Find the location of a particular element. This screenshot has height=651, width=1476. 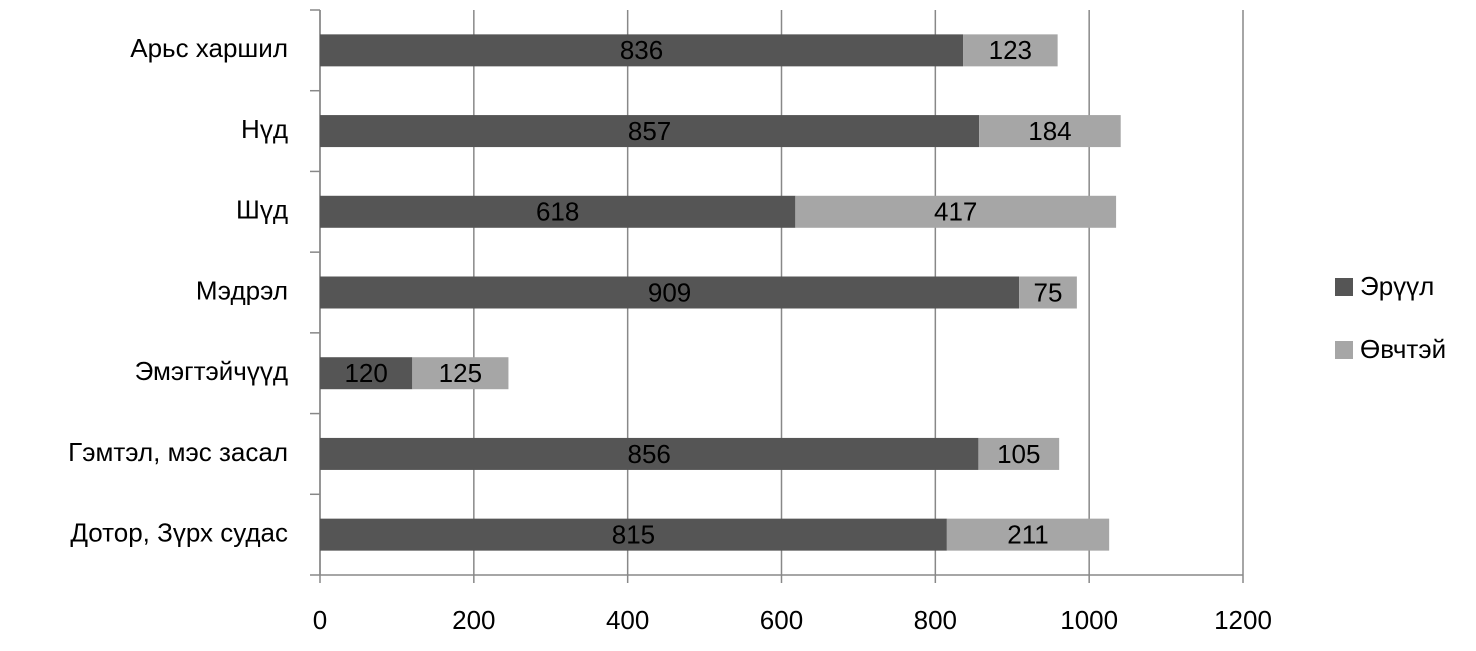

data-label: 909 is located at coordinates (669, 292).